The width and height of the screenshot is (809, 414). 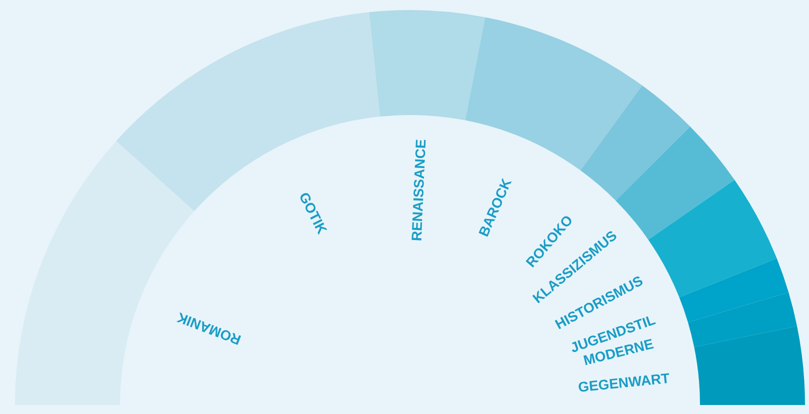 What do you see at coordinates (418, 190) in the screenshot?
I see `slice-label: RENAISSANCE` at bounding box center [418, 190].